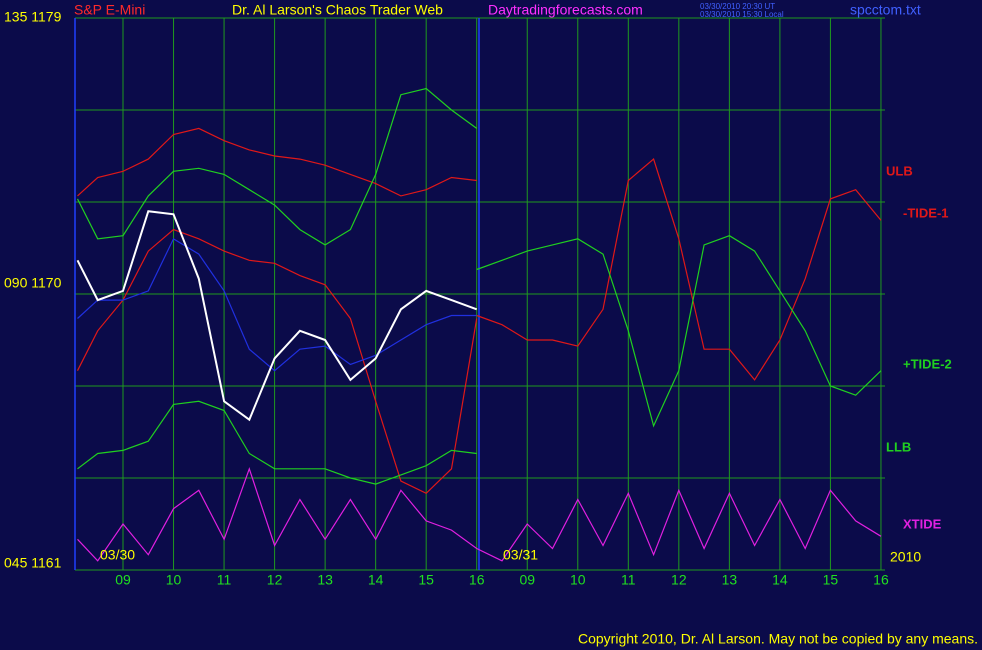  Describe the element at coordinates (33, 563) in the screenshot. I see `y-tick-label: 045 1161` at that location.